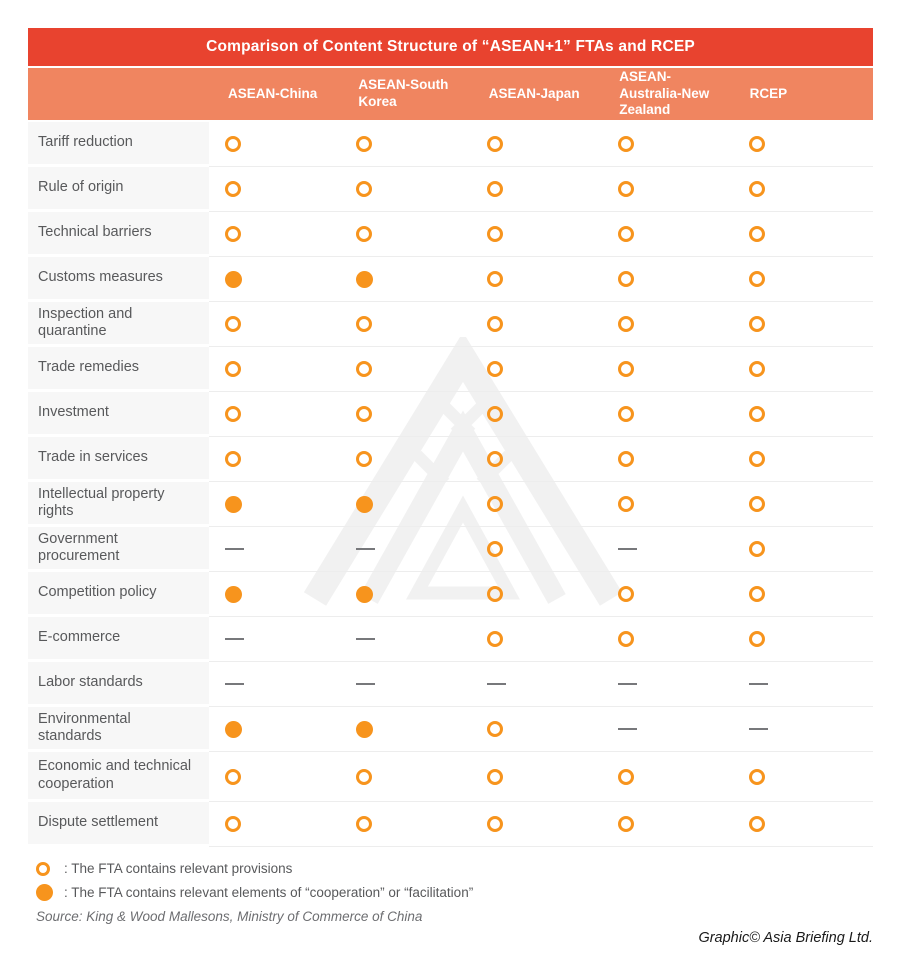 This screenshot has width=900, height=962. What do you see at coordinates (664, 93) in the screenshot?
I see `column-header-4: ASEAN-Australia-New Zealand` at bounding box center [664, 93].